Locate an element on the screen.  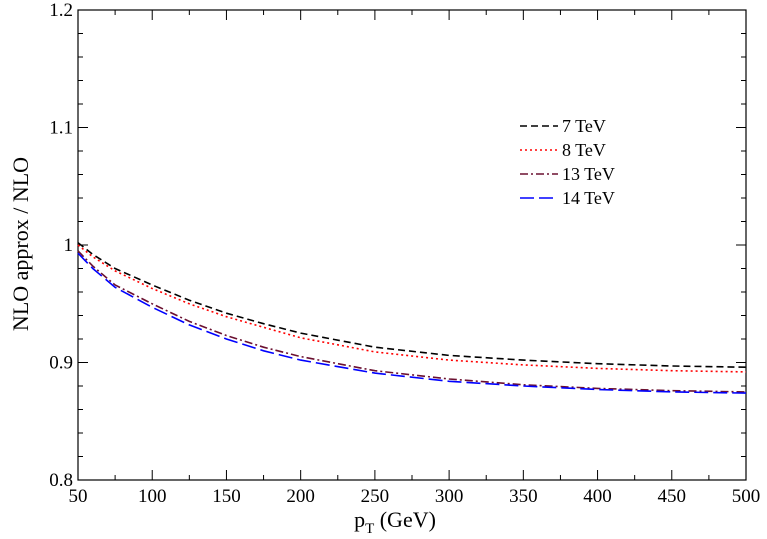
x-axis-title-main: p is located at coordinates (359, 519).